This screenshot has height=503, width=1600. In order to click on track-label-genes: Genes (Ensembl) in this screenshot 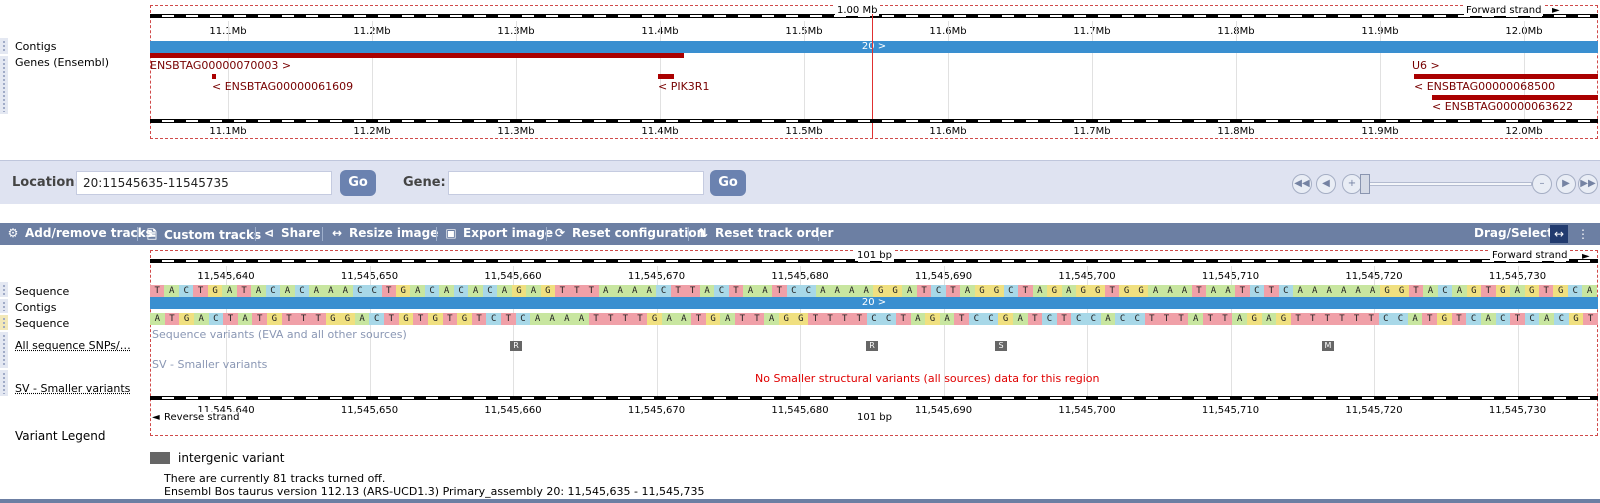, I will do `click(62, 62)`.